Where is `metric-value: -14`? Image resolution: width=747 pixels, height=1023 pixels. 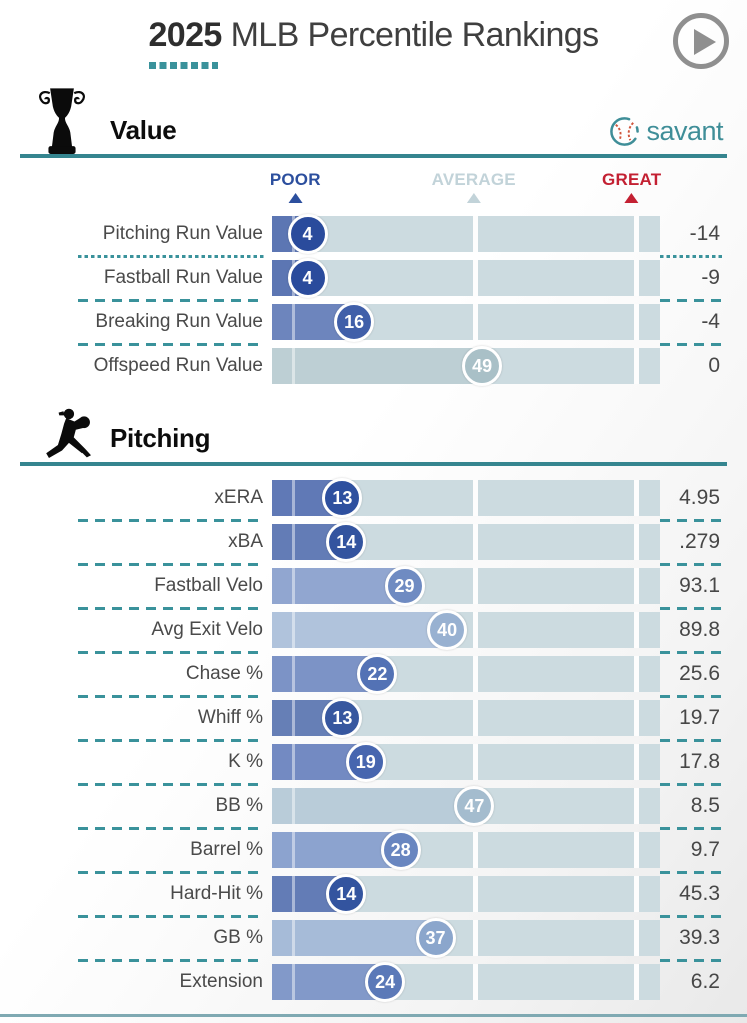 metric-value: -14 is located at coordinates (704, 233).